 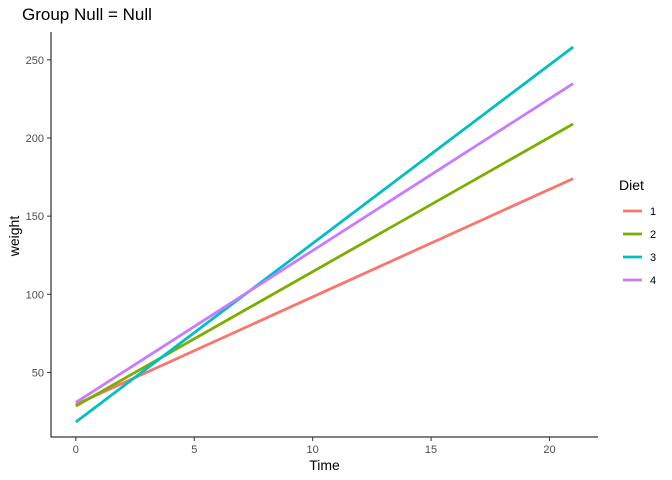 I want to click on x-axis-title: Time, so click(x=324, y=465).